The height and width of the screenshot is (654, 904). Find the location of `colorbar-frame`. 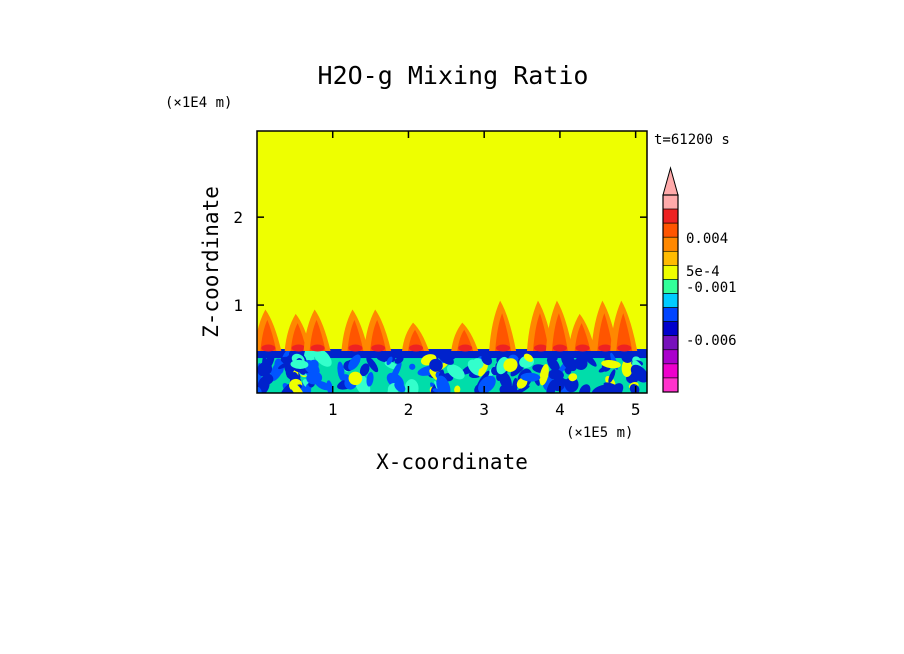

colorbar-frame is located at coordinates (670, 293).